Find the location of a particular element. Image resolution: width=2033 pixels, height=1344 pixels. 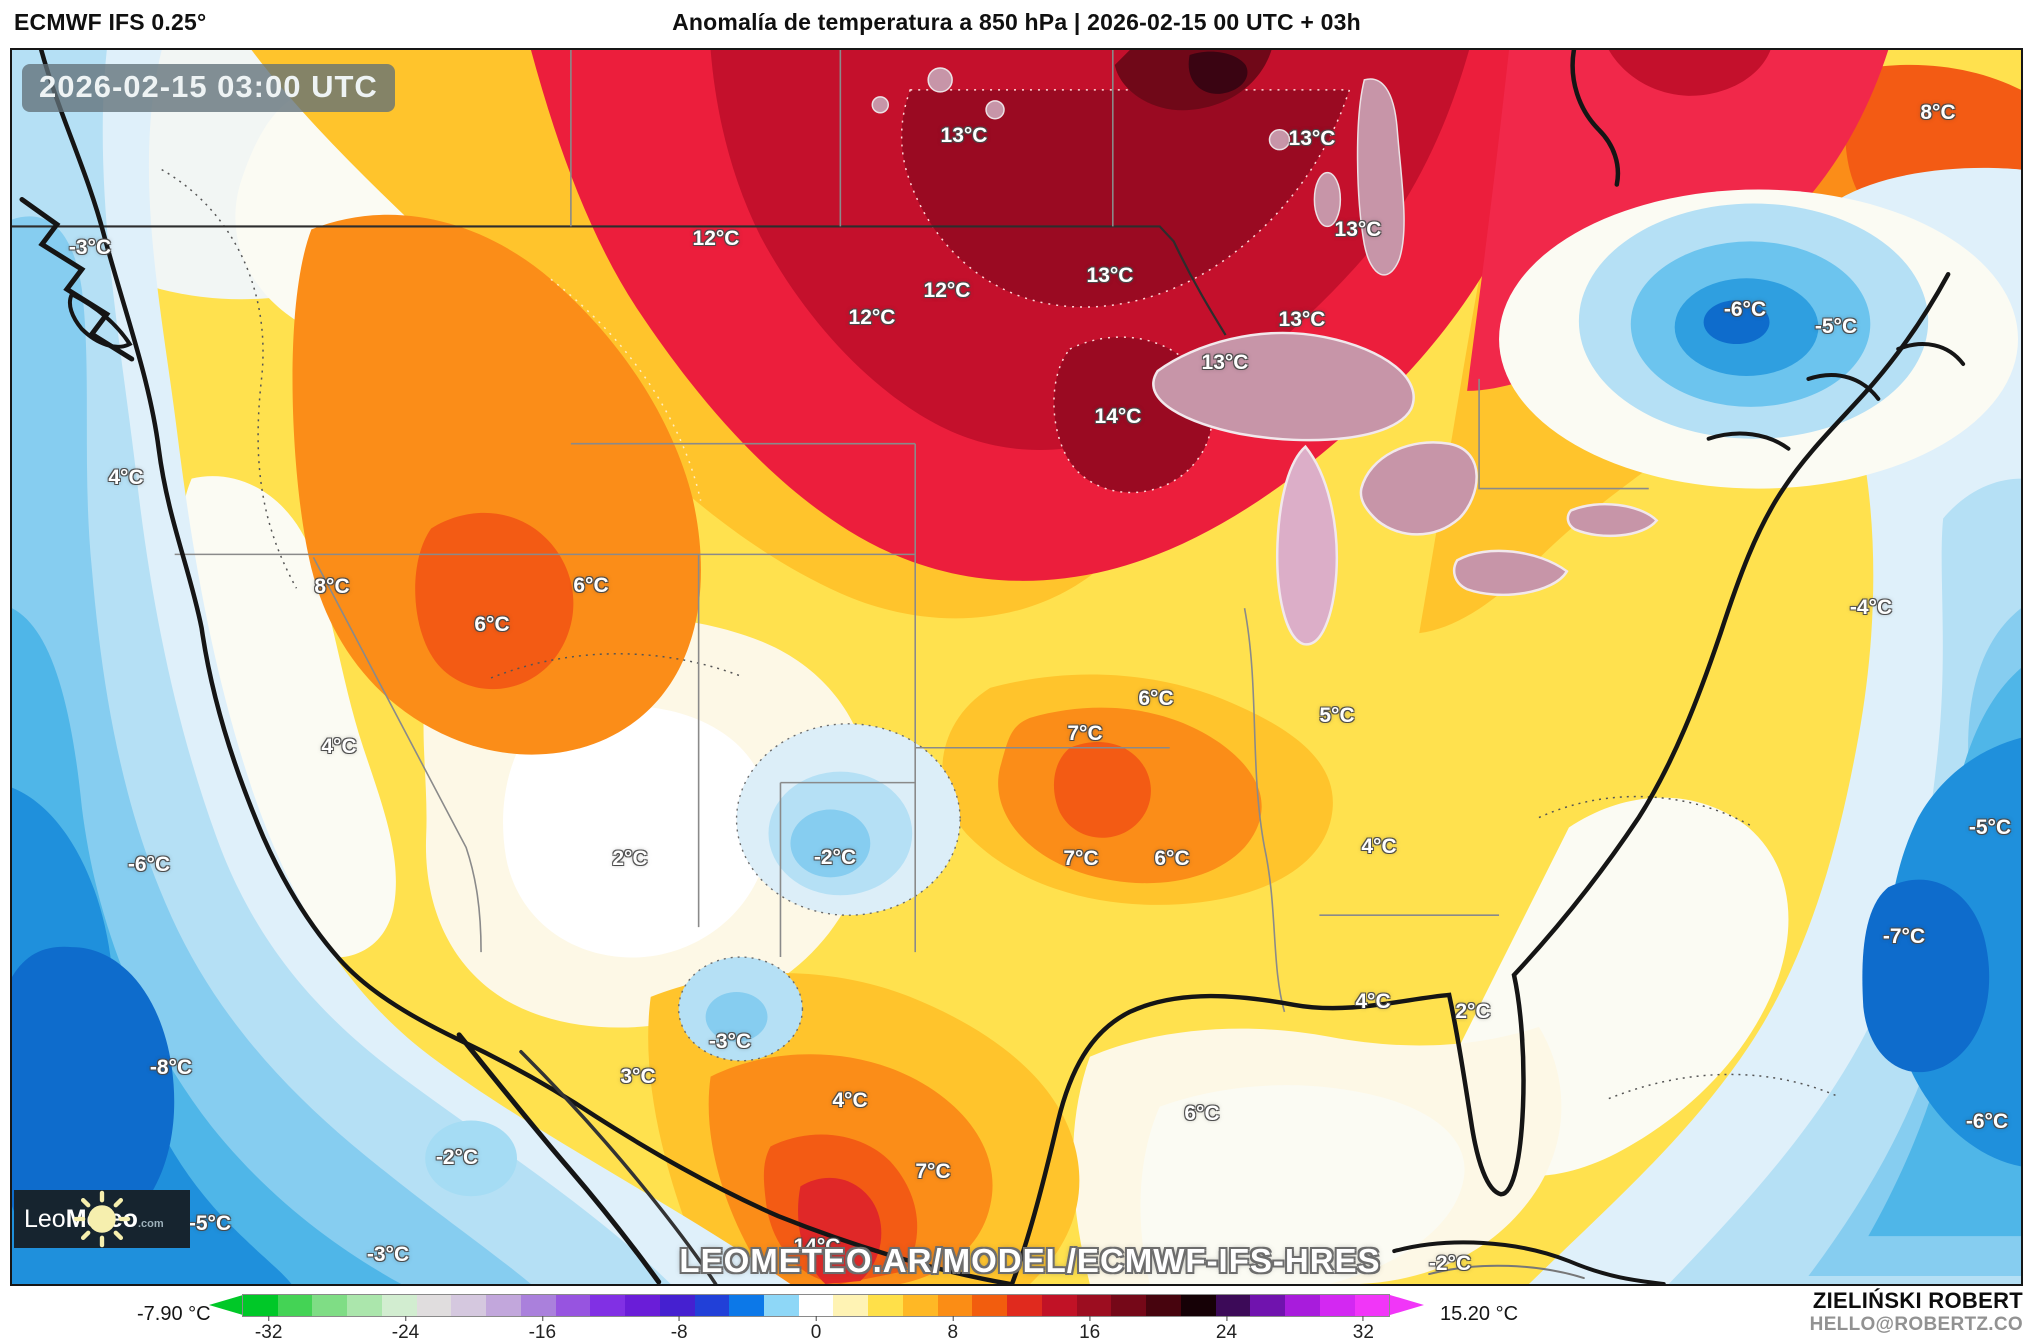

colorbar-tick: -32 is located at coordinates (268, 1330).